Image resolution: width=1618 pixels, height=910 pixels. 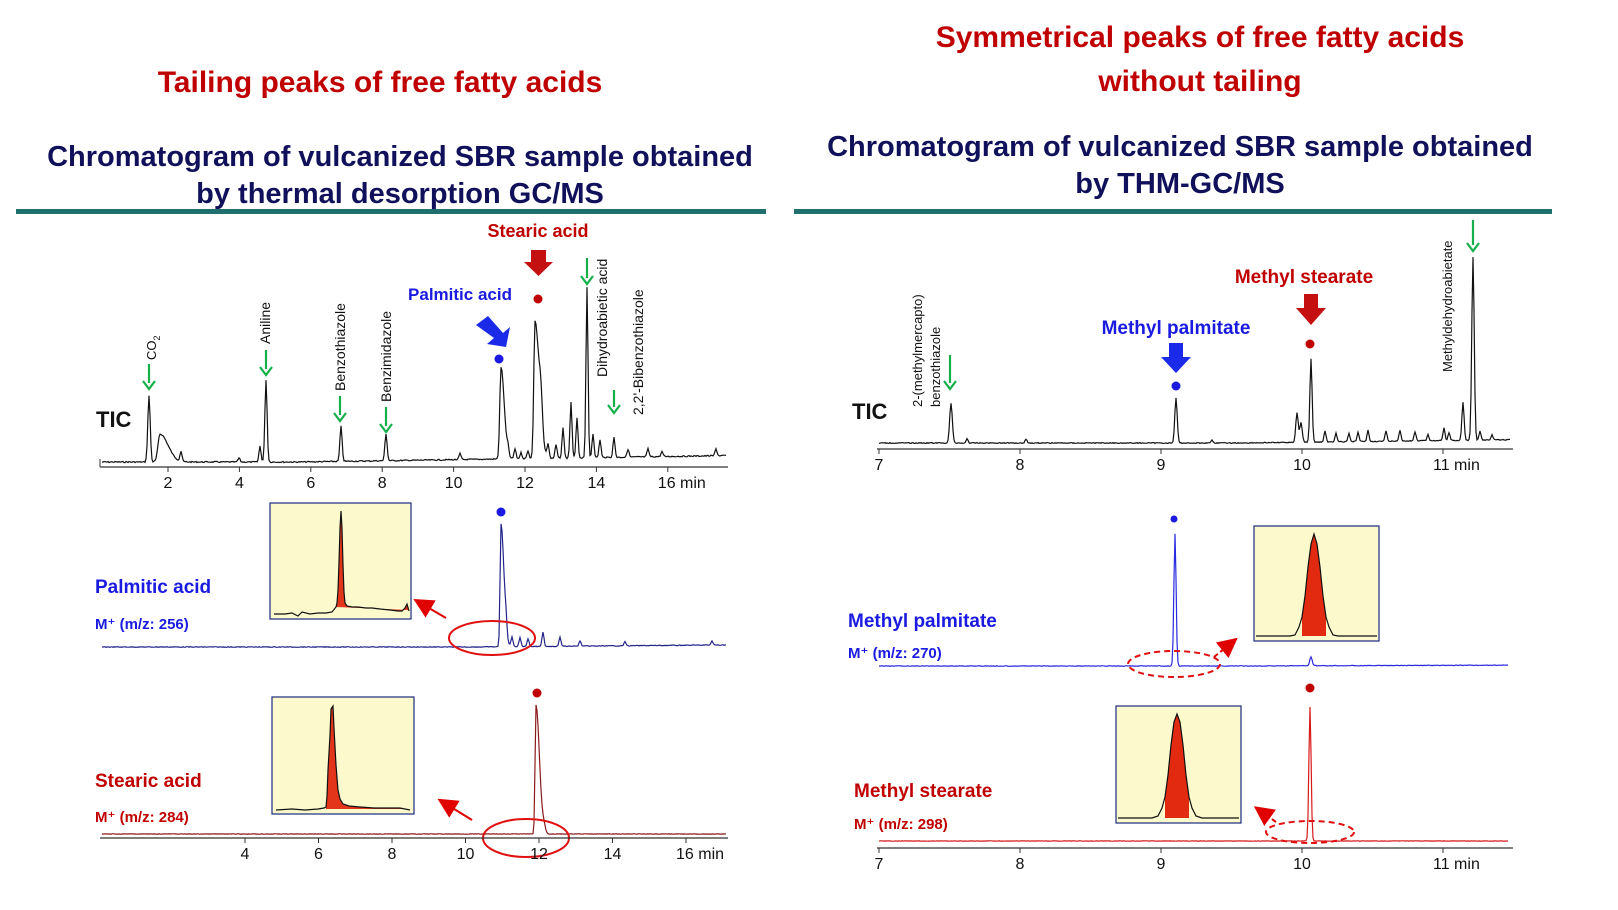 I want to click on left-bottom-tick-label: 8, so click(x=392, y=854).